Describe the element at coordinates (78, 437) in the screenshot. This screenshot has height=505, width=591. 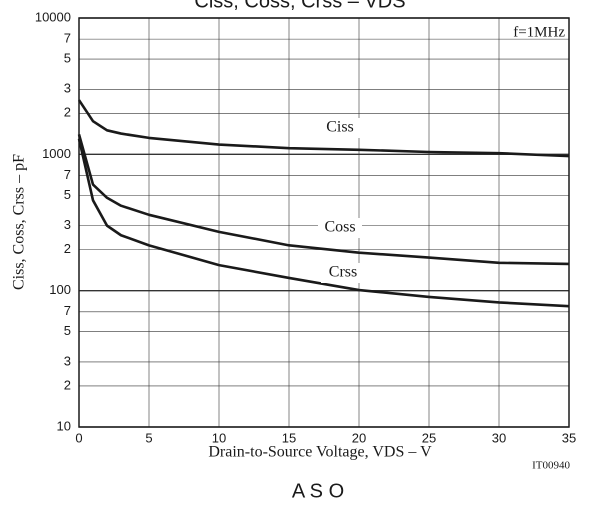
I see `x-tick-label: 0` at that location.